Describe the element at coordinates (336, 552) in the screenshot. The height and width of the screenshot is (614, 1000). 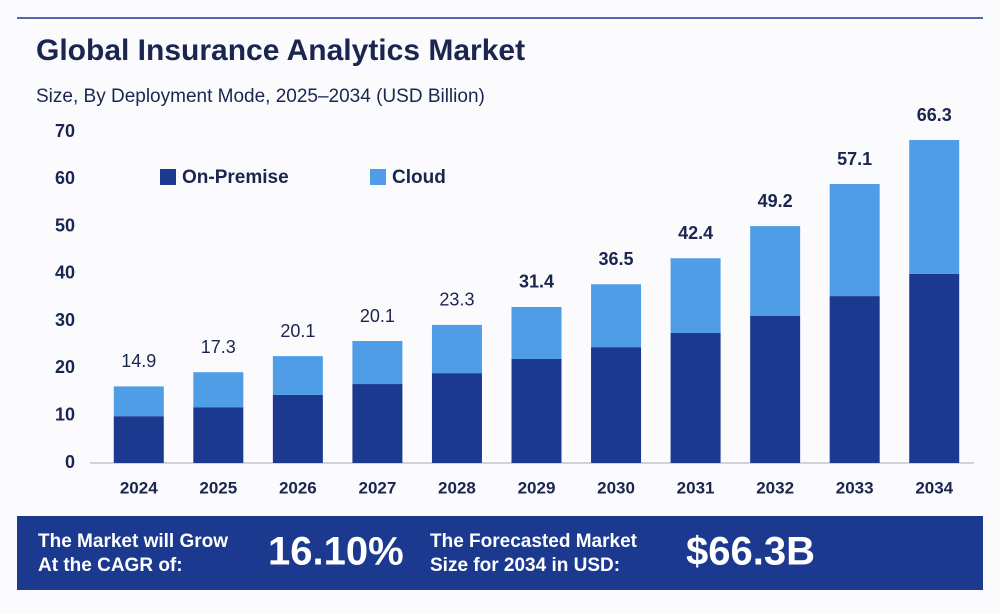
I see `cagr-value: 16.10%` at that location.